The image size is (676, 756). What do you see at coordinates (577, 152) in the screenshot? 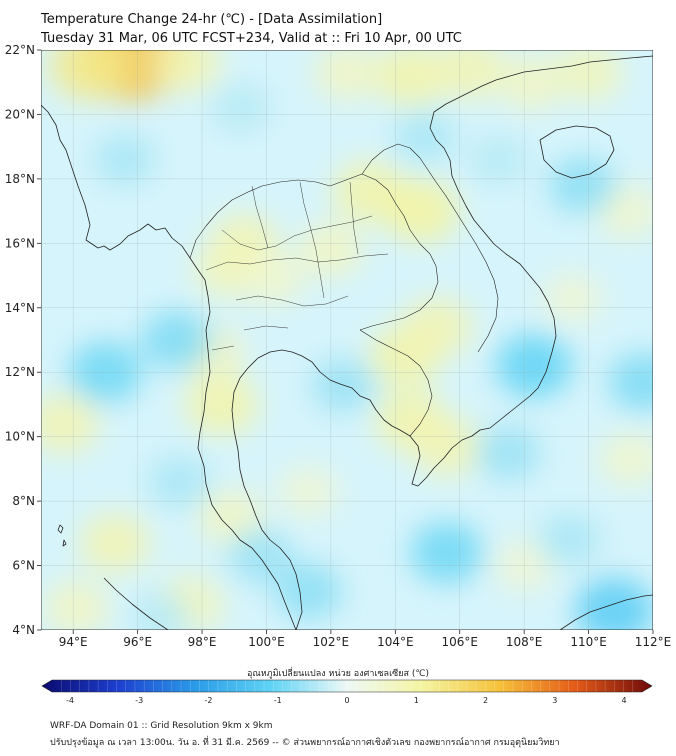
I see `coastline-hainan` at bounding box center [577, 152].